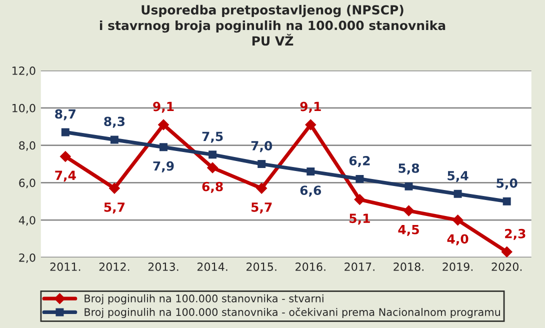 Image resolution: width=545 pixels, height=328 pixels. I want to click on y-tick-label: 4,0, so click(27, 221).